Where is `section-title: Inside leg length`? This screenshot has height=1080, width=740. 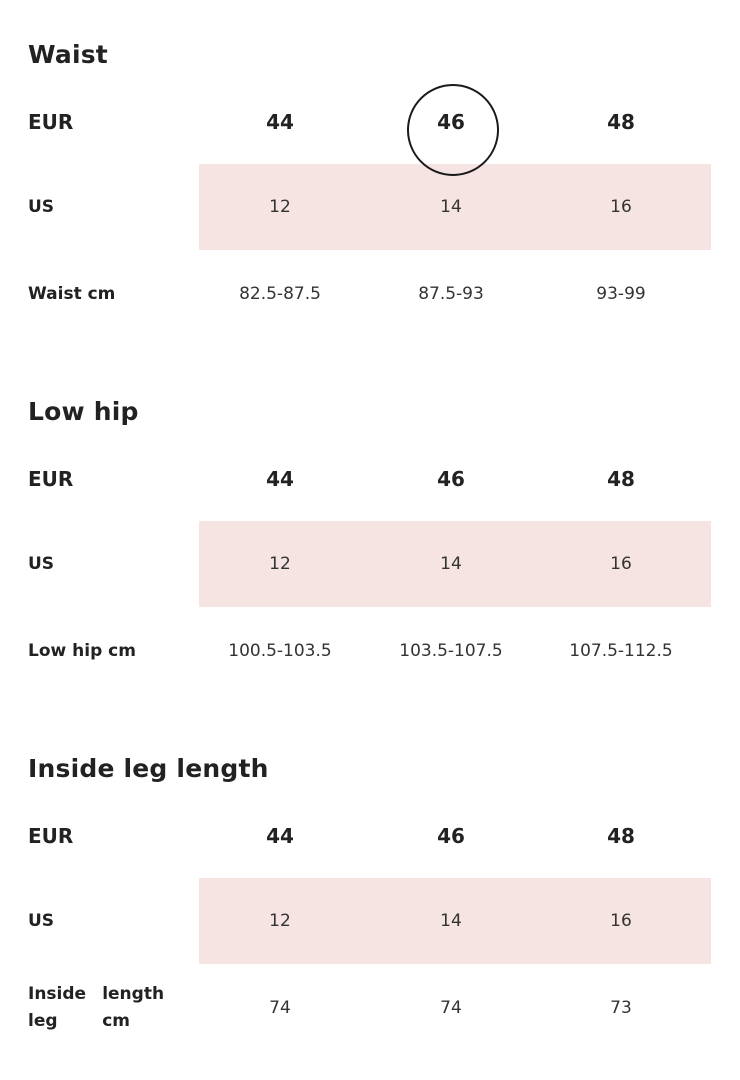
section-title: Inside leg length is located at coordinates (148, 768).